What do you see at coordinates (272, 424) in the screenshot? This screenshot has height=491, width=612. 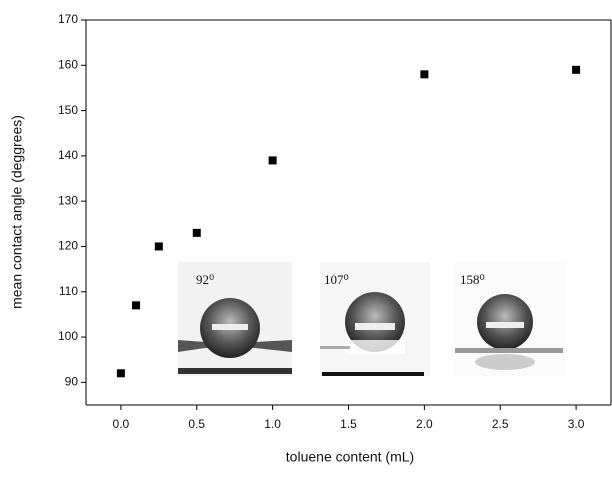 I see `x-tick-label: 1.0` at bounding box center [272, 424].